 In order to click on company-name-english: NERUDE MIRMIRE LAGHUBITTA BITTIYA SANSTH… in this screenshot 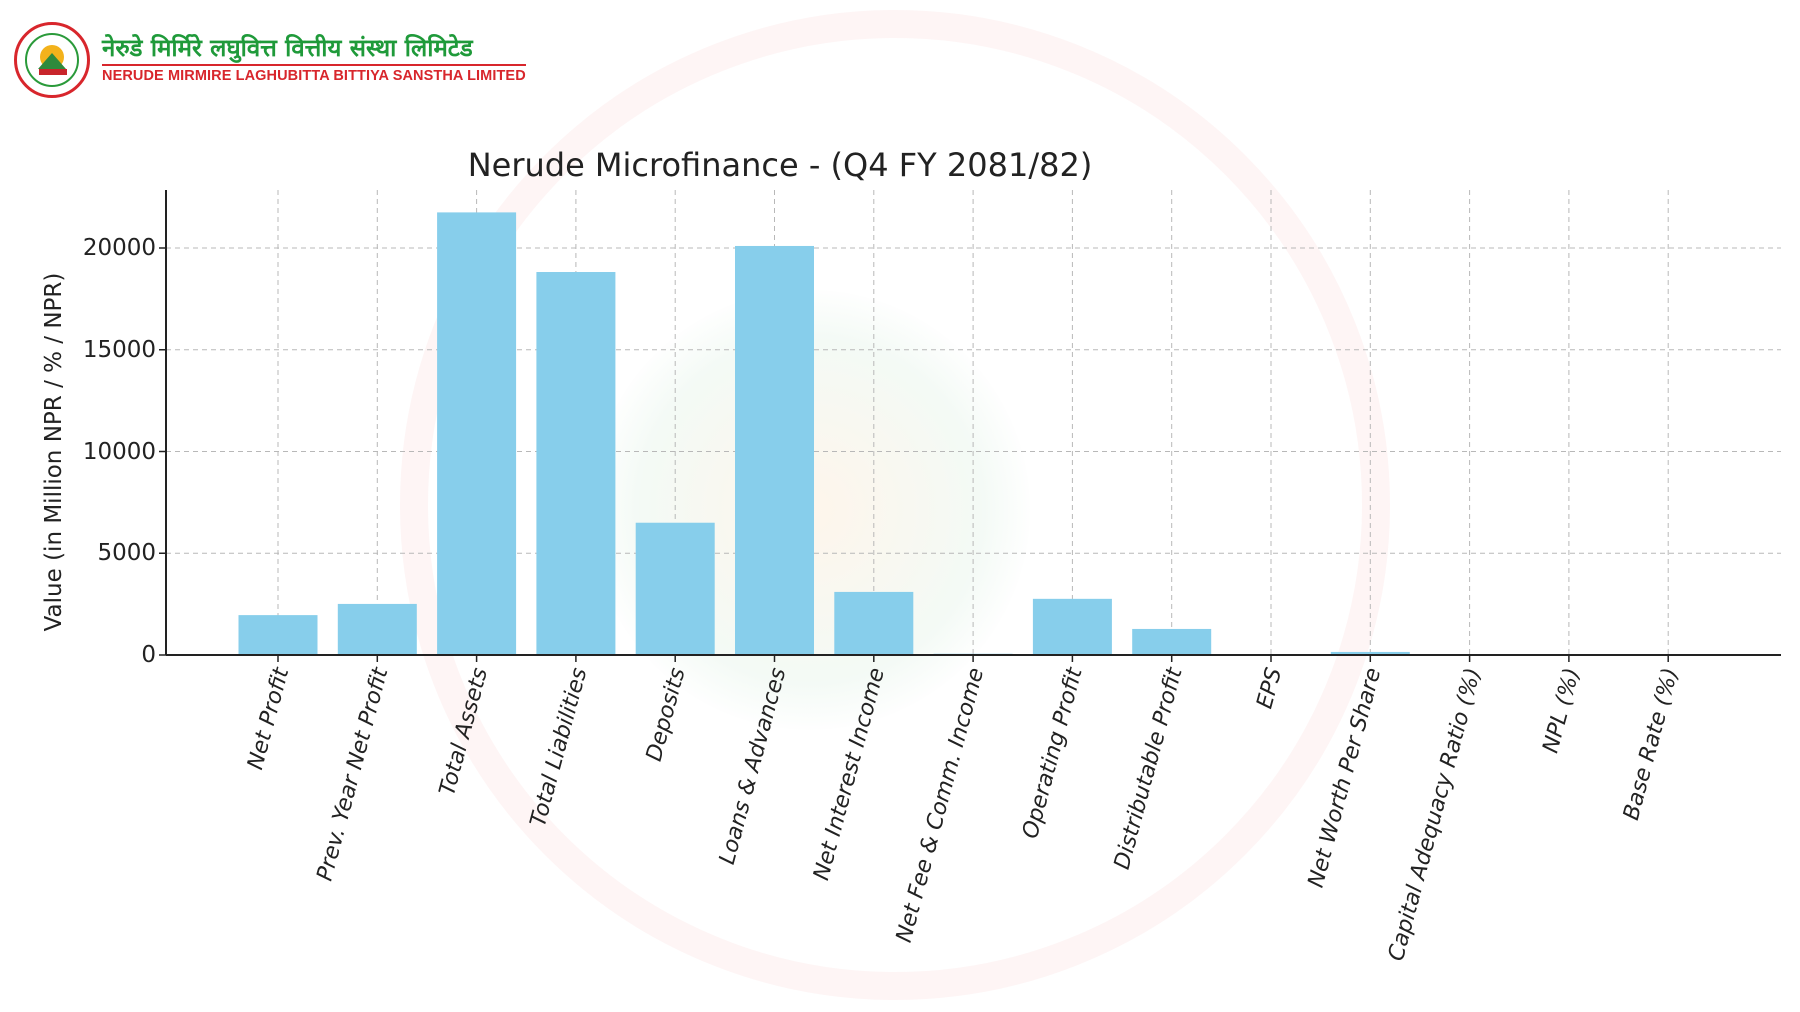, I will do `click(314, 76)`.